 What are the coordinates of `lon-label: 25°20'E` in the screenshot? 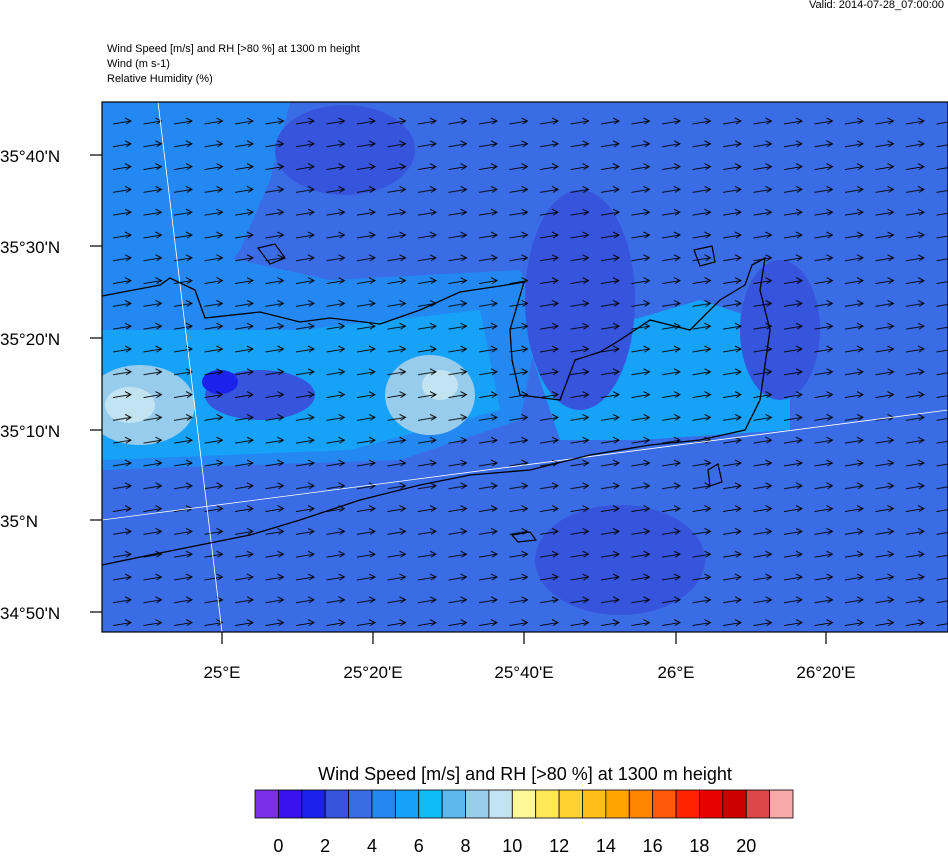 It's located at (372, 672).